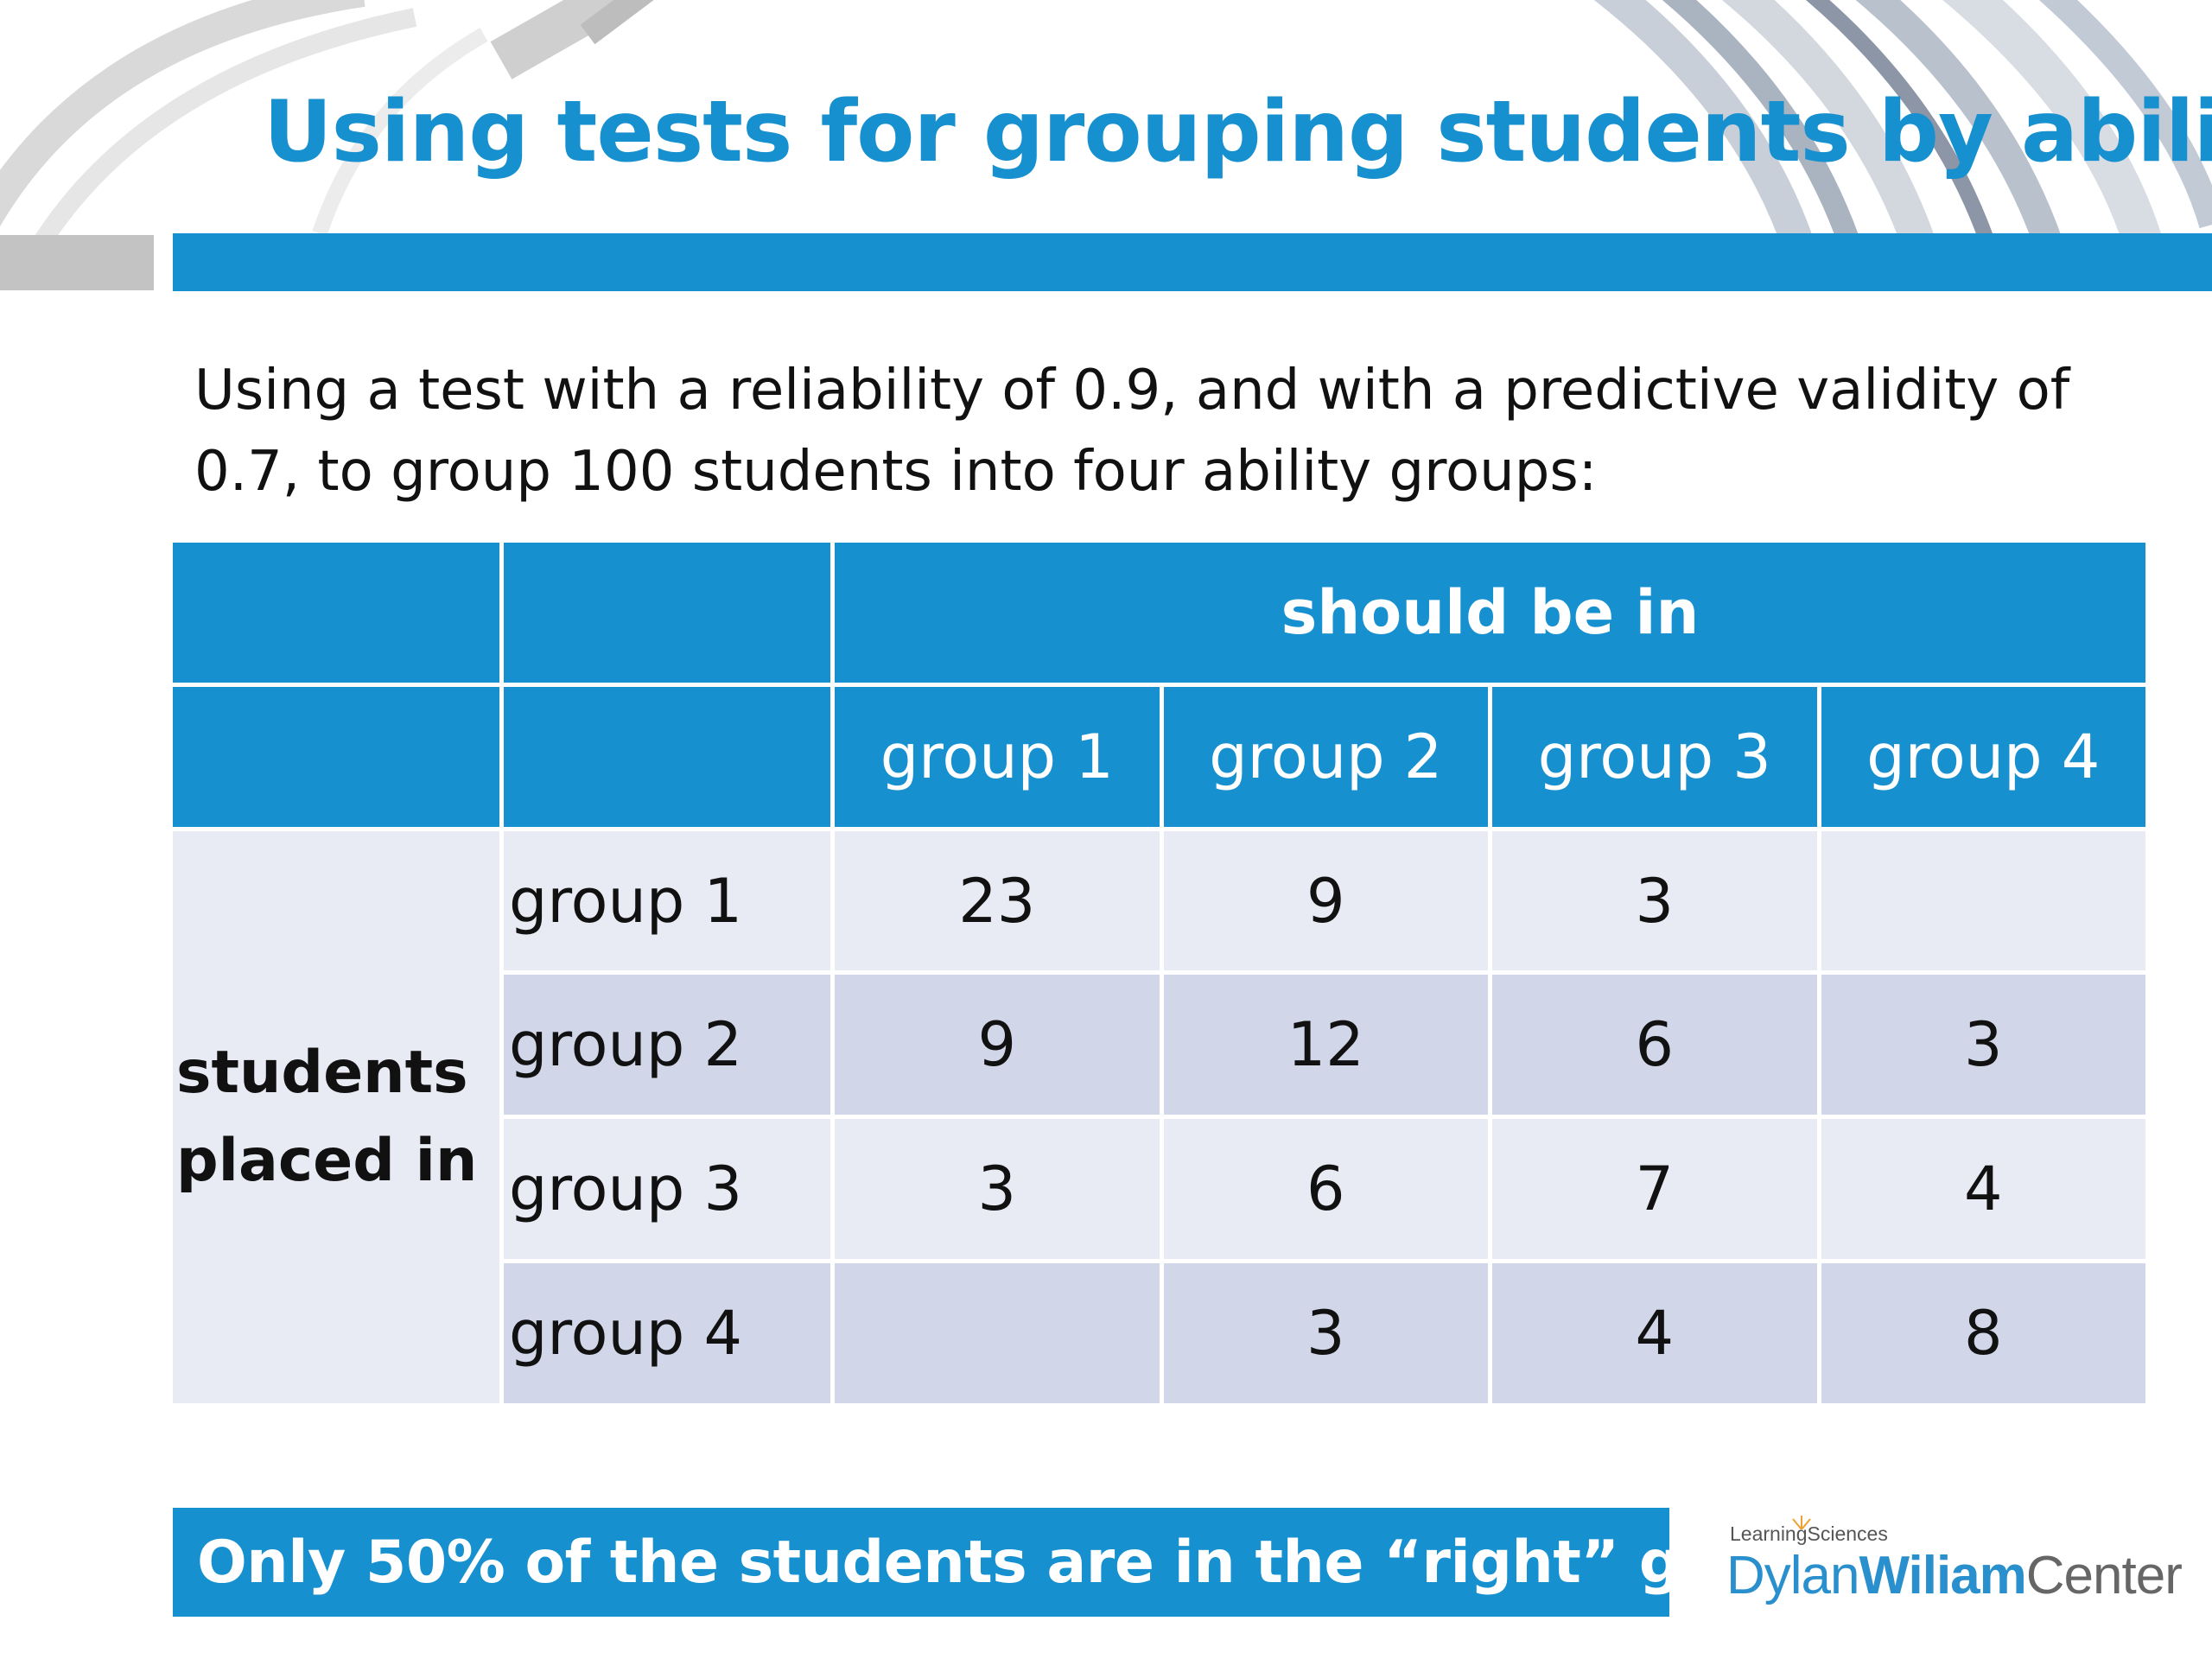 This screenshot has height=1659, width=2212. What do you see at coordinates (2104, 1575) in the screenshot?
I see `logo-name-center: Center` at bounding box center [2104, 1575].